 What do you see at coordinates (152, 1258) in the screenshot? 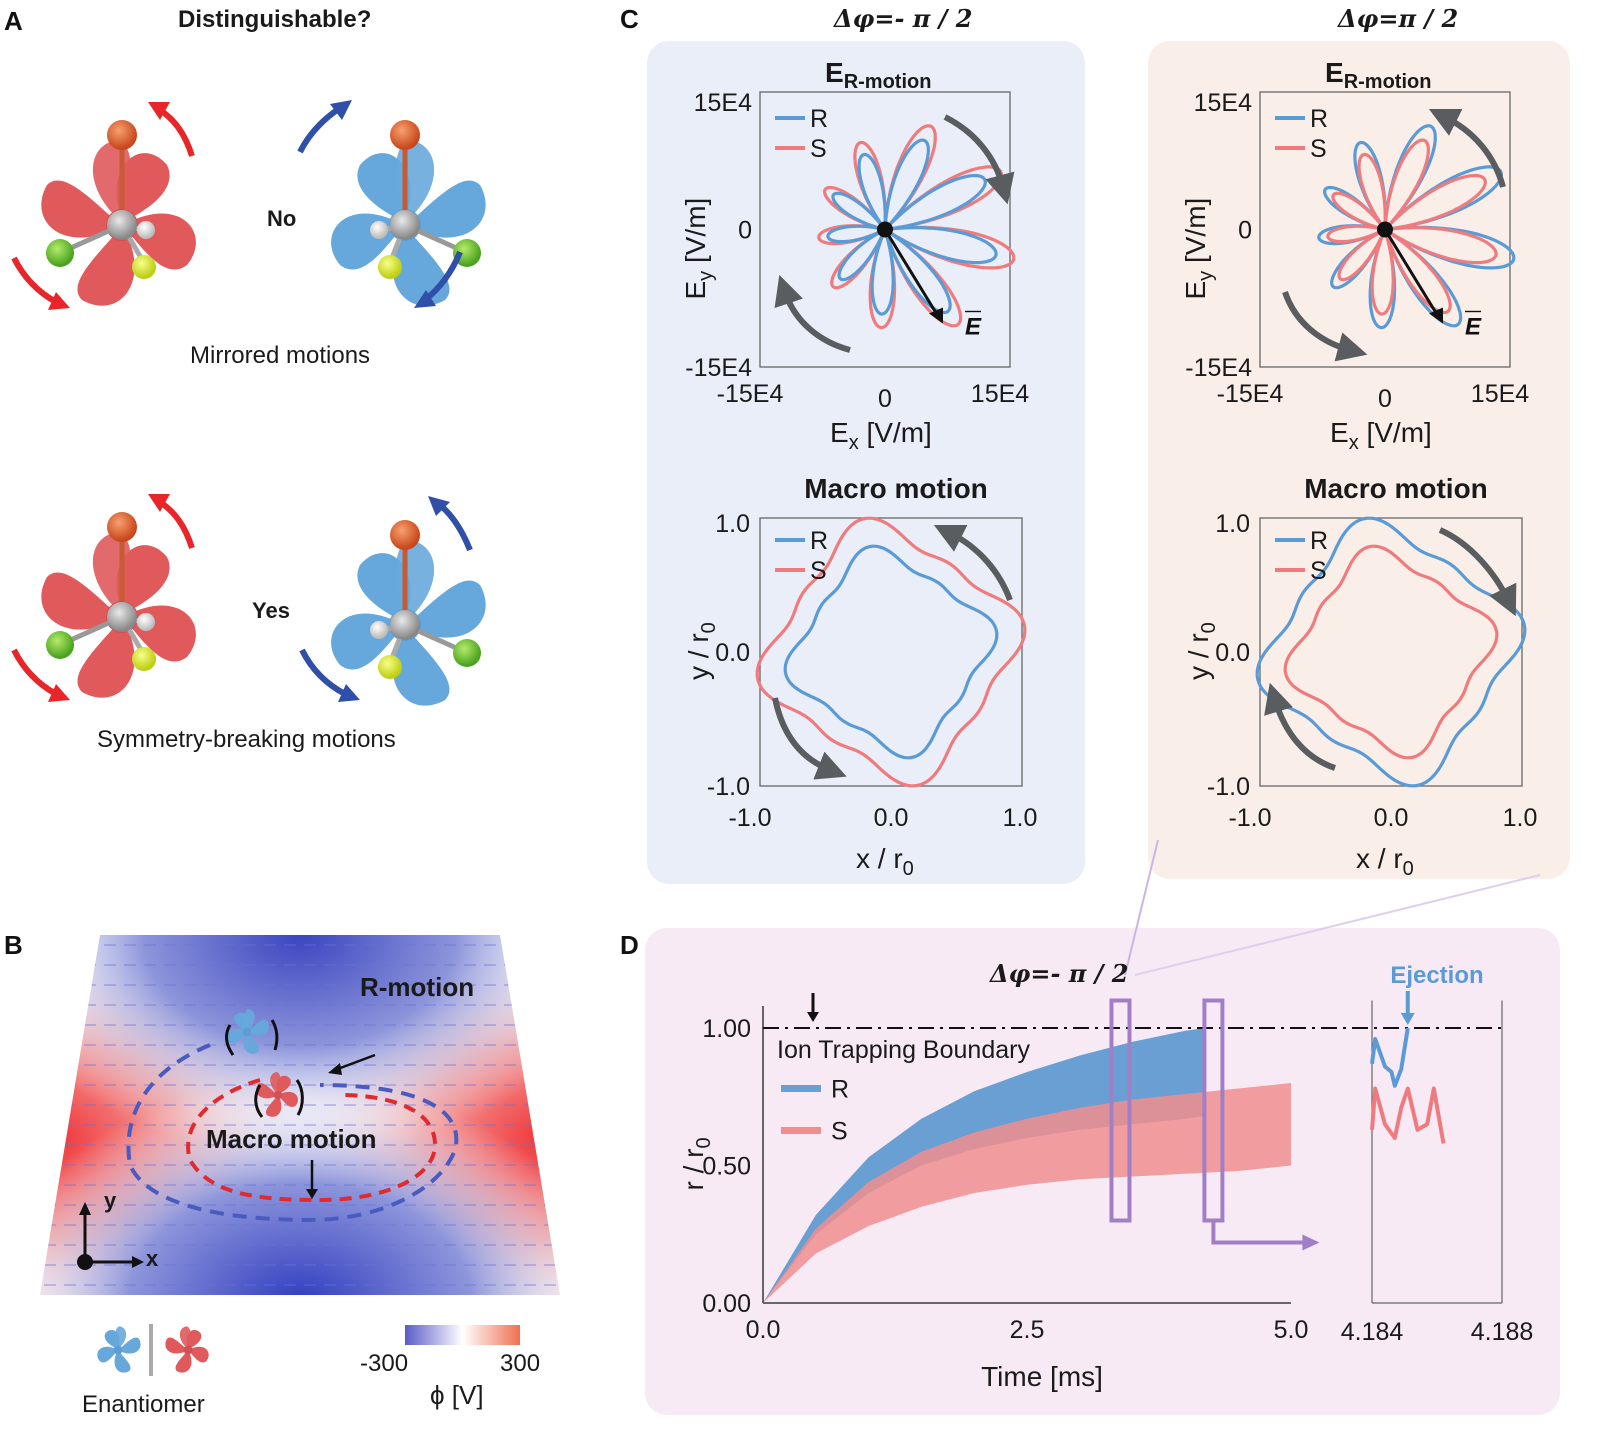
I see `axis-x-label: x` at bounding box center [152, 1258].